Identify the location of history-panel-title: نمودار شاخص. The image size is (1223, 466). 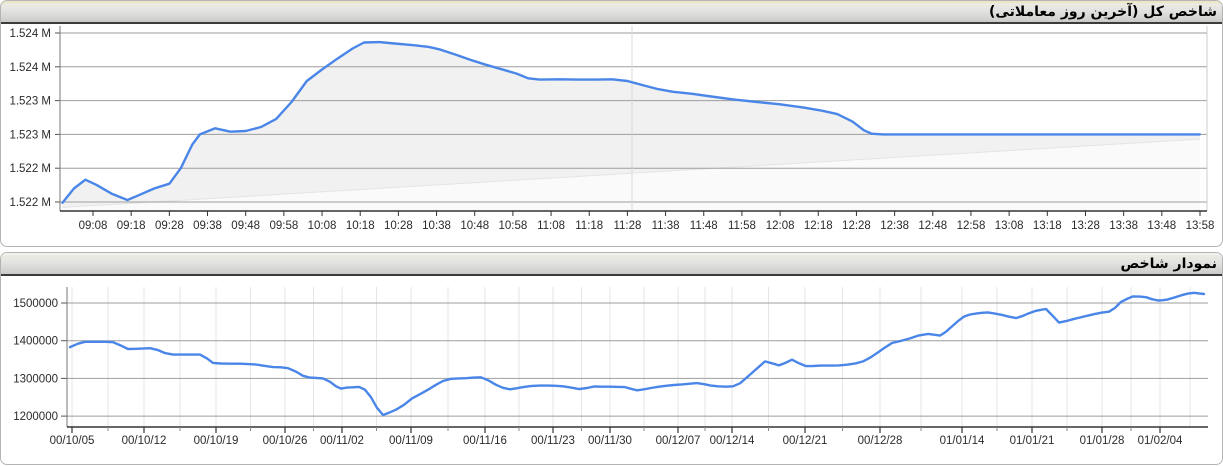
(1168, 264).